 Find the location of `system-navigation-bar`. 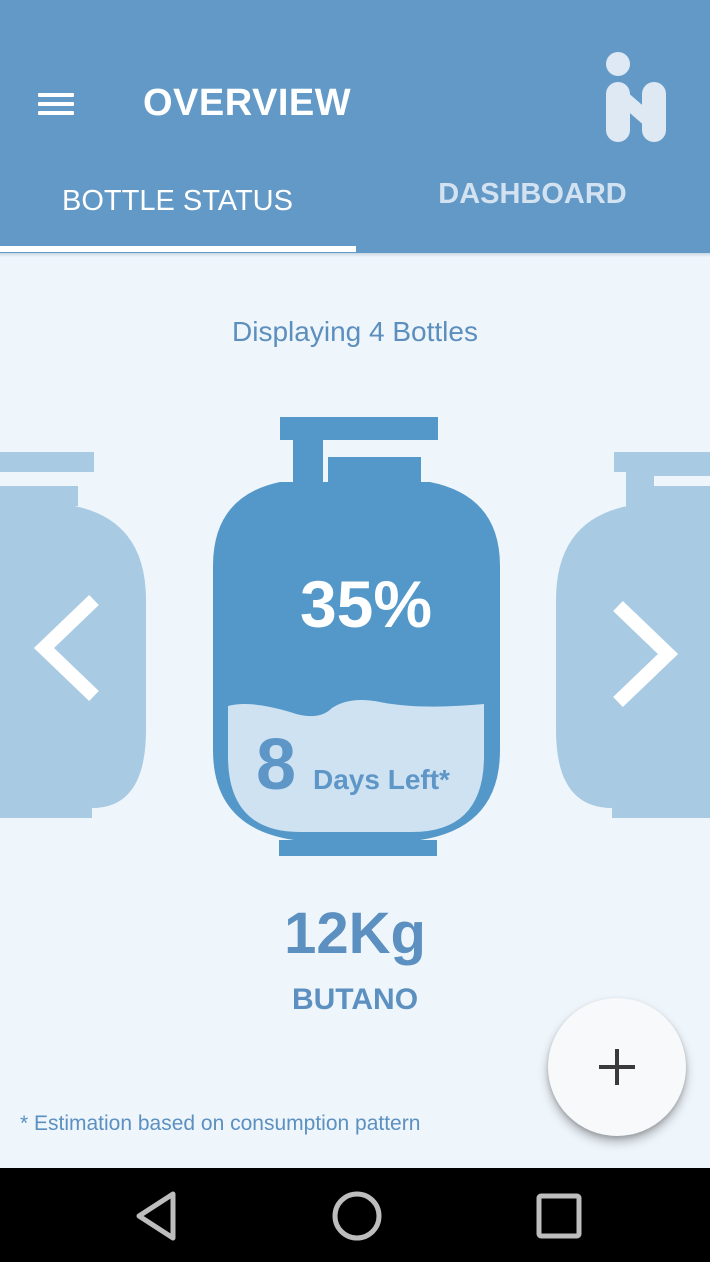

system-navigation-bar is located at coordinates (355, 1215).